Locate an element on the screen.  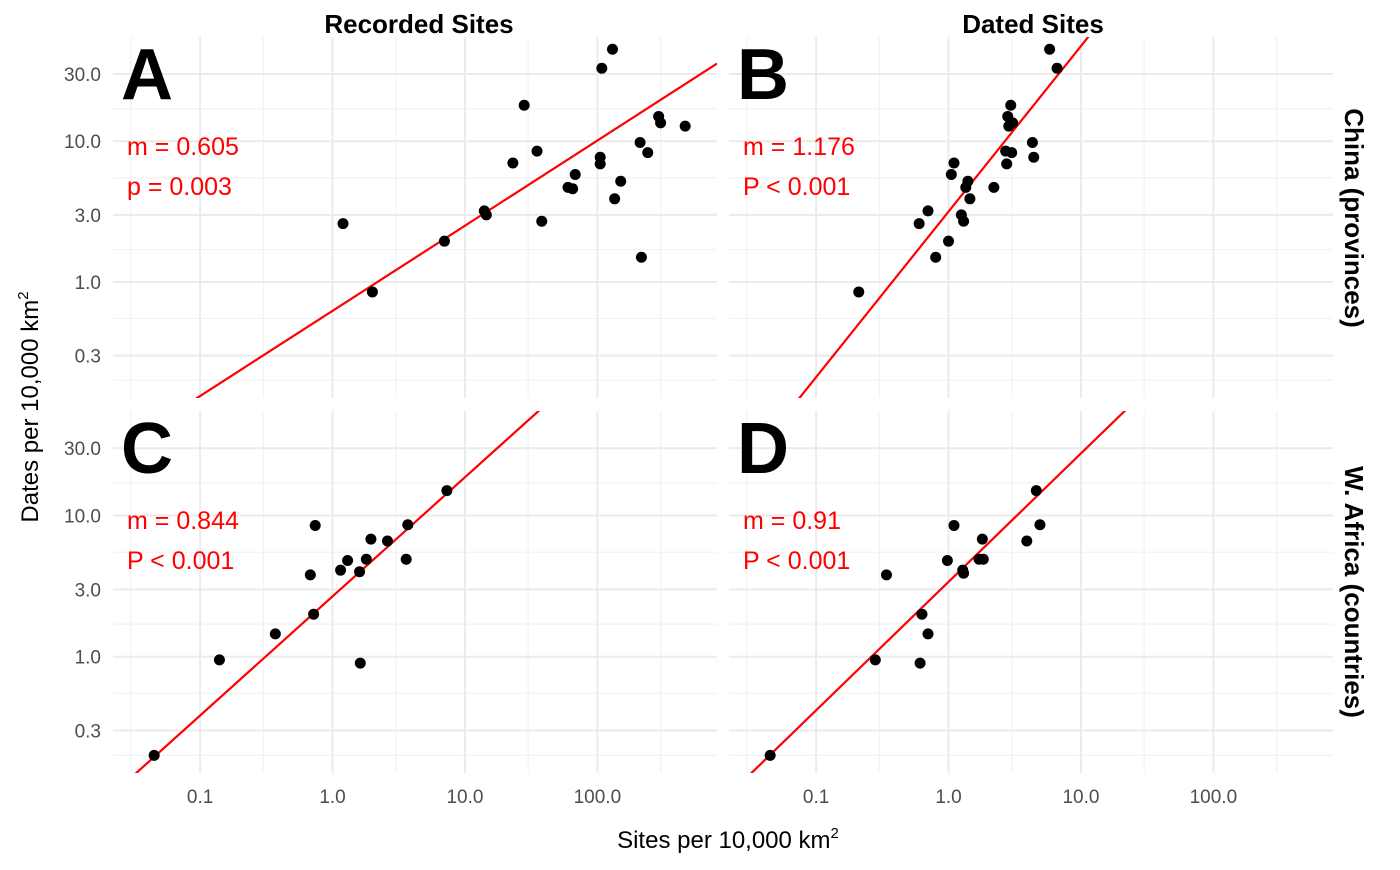
x-axis-title: Sites per 10,000 km2 is located at coordinates (728, 839).